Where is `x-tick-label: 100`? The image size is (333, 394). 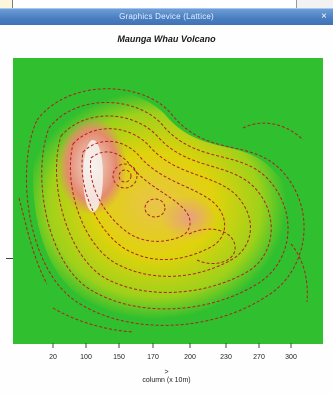 x-tick-label: 100 is located at coordinates (86, 357).